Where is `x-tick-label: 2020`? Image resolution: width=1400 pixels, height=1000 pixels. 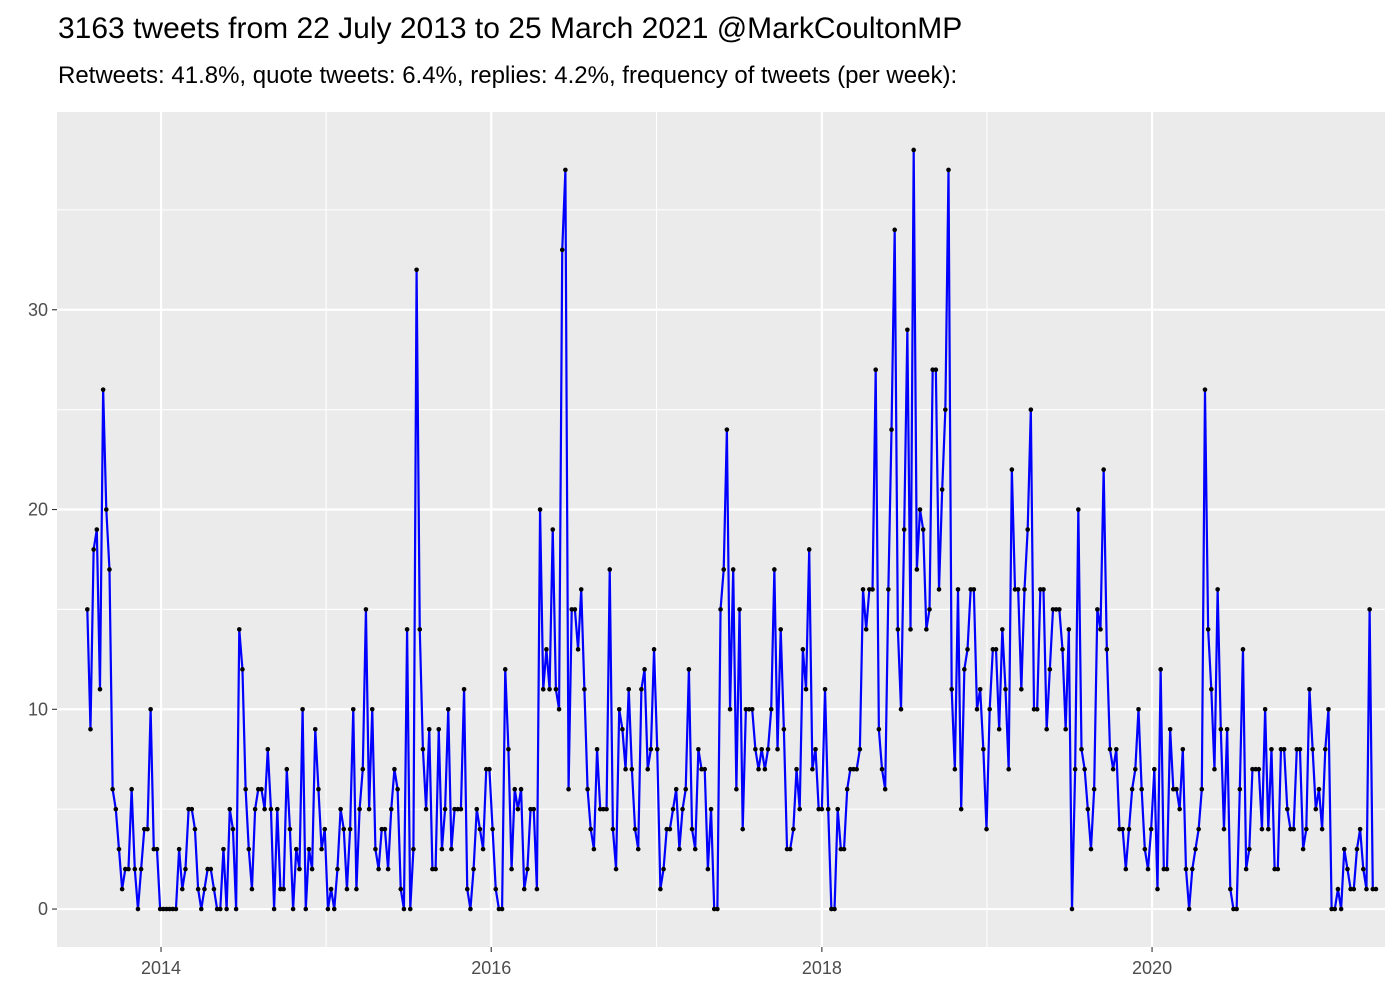 x-tick-label: 2020 is located at coordinates (1152, 968).